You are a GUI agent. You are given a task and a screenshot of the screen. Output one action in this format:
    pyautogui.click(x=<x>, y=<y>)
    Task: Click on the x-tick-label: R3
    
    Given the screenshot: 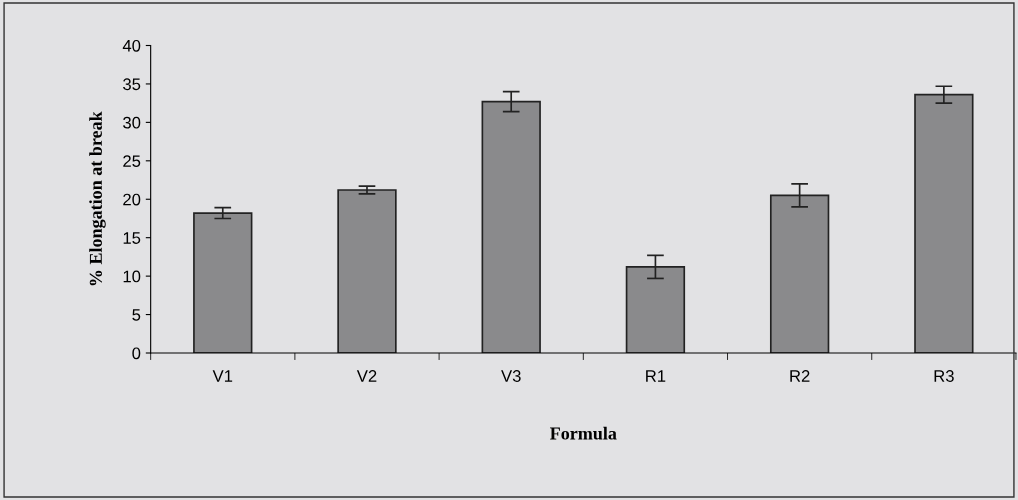 What is the action you would take?
    pyautogui.click(x=944, y=376)
    